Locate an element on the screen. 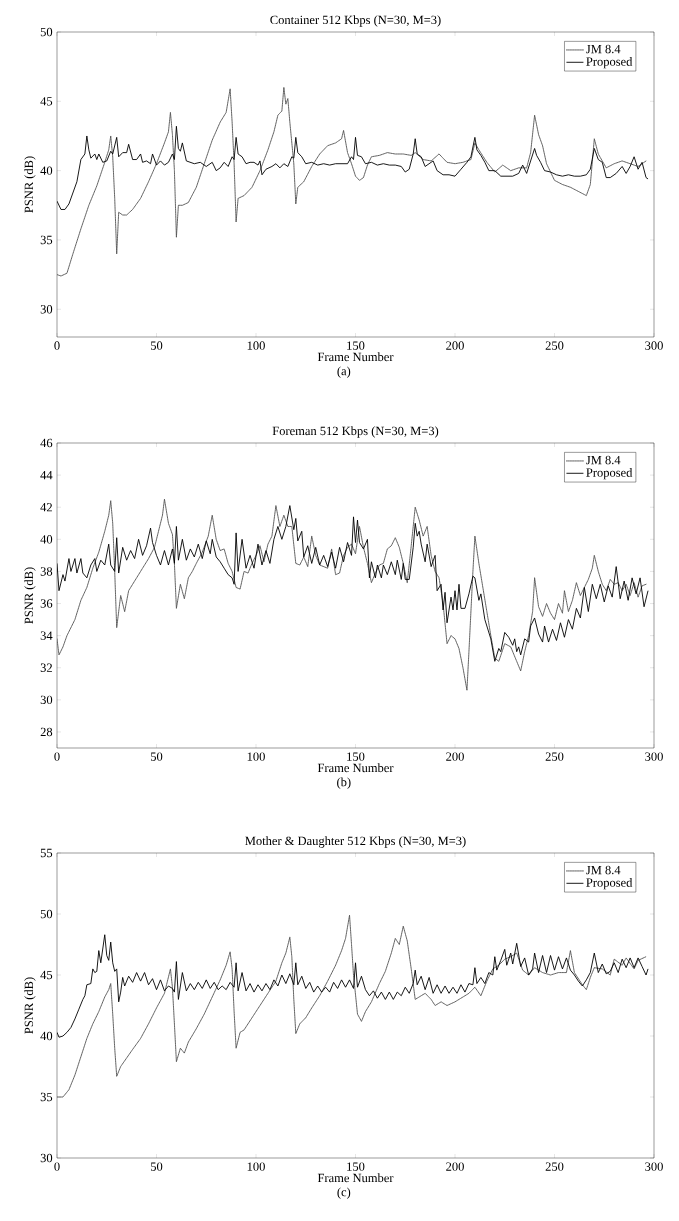 The image size is (679, 1221). y-tick-label: 44 is located at coordinates (46, 475).